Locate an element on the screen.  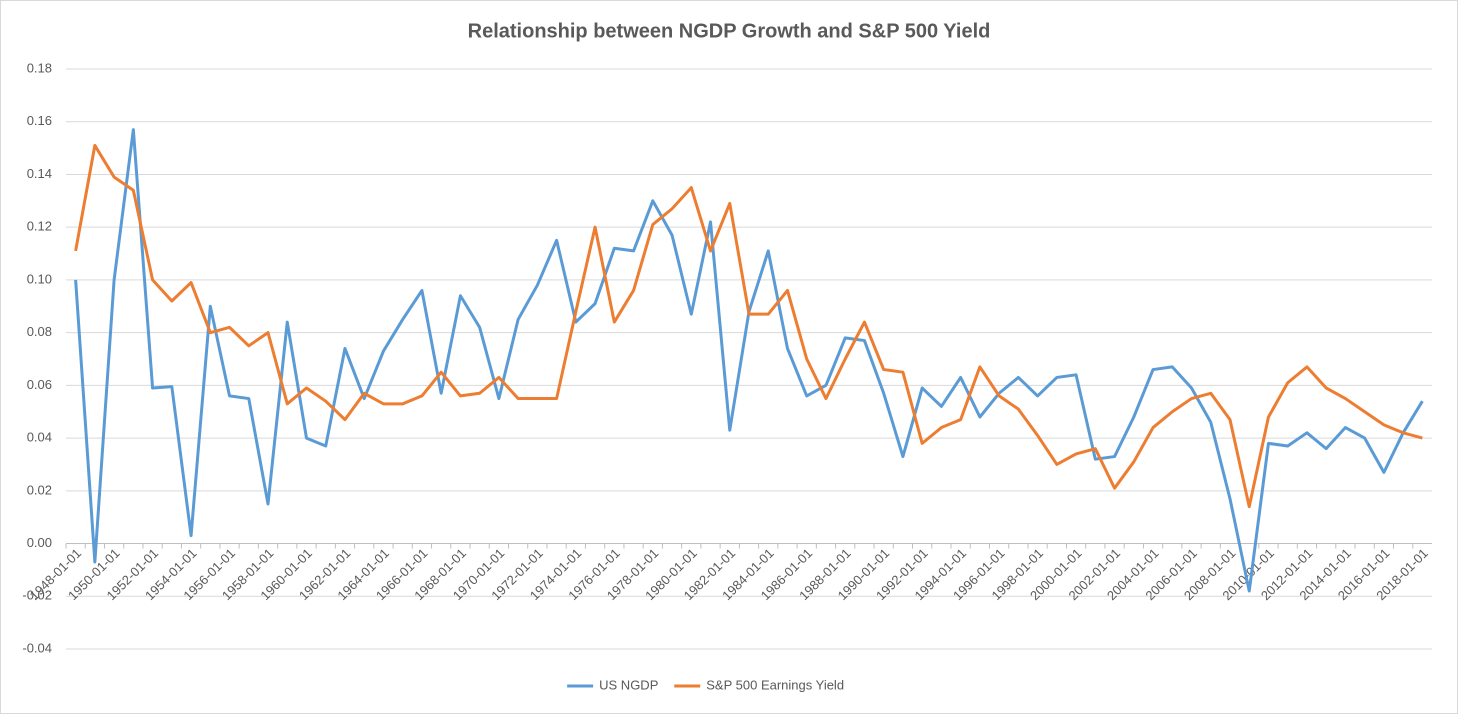
y-tick-label: 0.02 is located at coordinates (39, 489).